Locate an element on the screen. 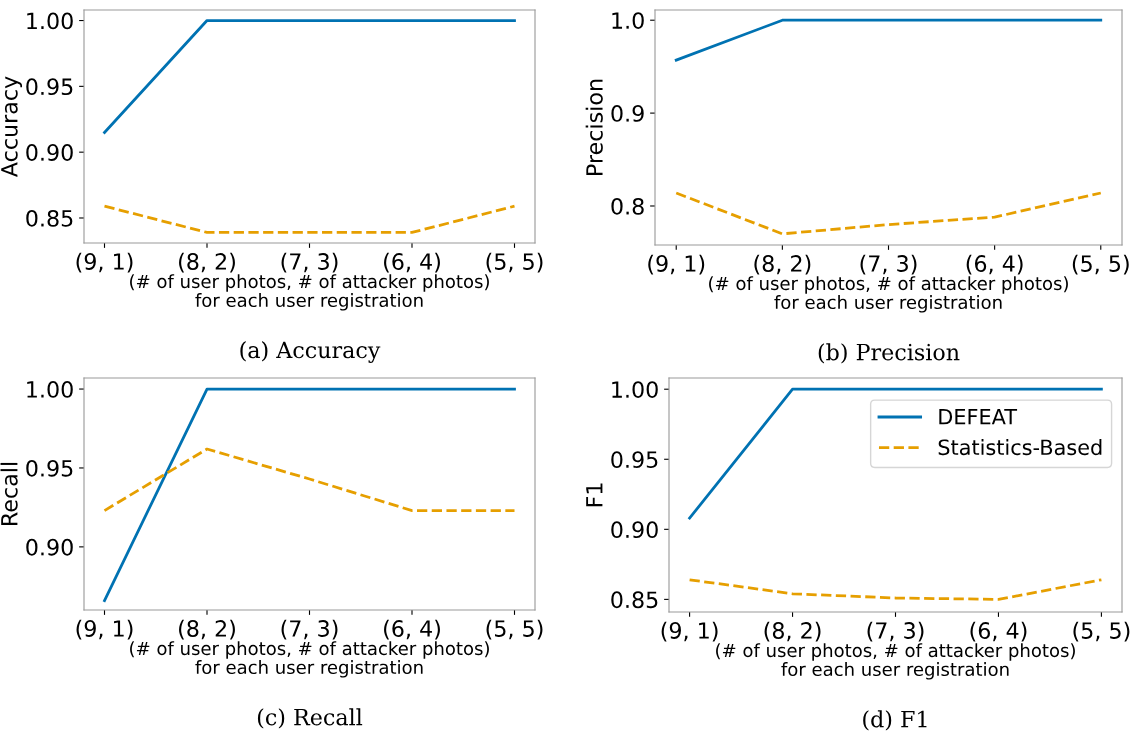 The width and height of the screenshot is (1147, 738). y-axis-title: Accuracy is located at coordinates (12, 127).